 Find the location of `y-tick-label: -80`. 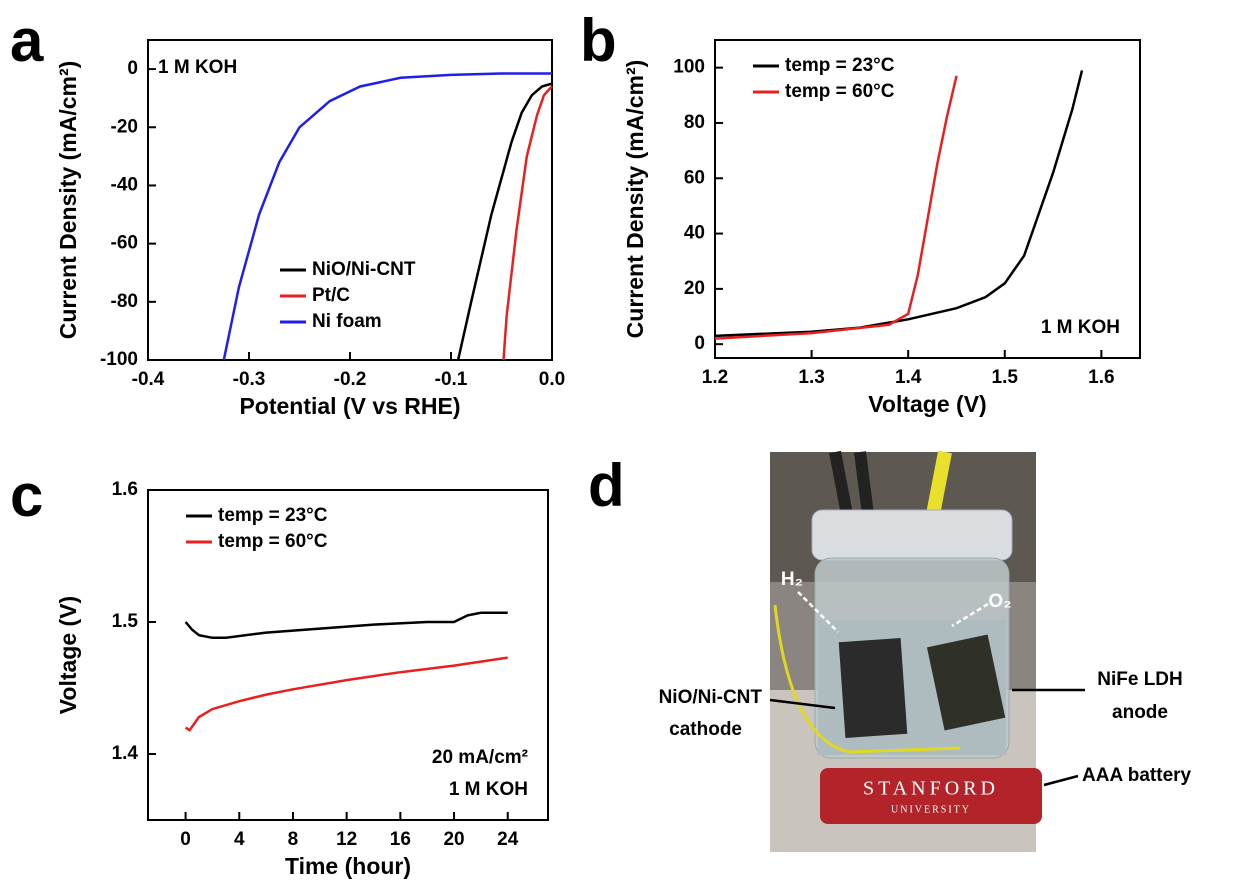

y-tick-label: -80 is located at coordinates (124, 301).